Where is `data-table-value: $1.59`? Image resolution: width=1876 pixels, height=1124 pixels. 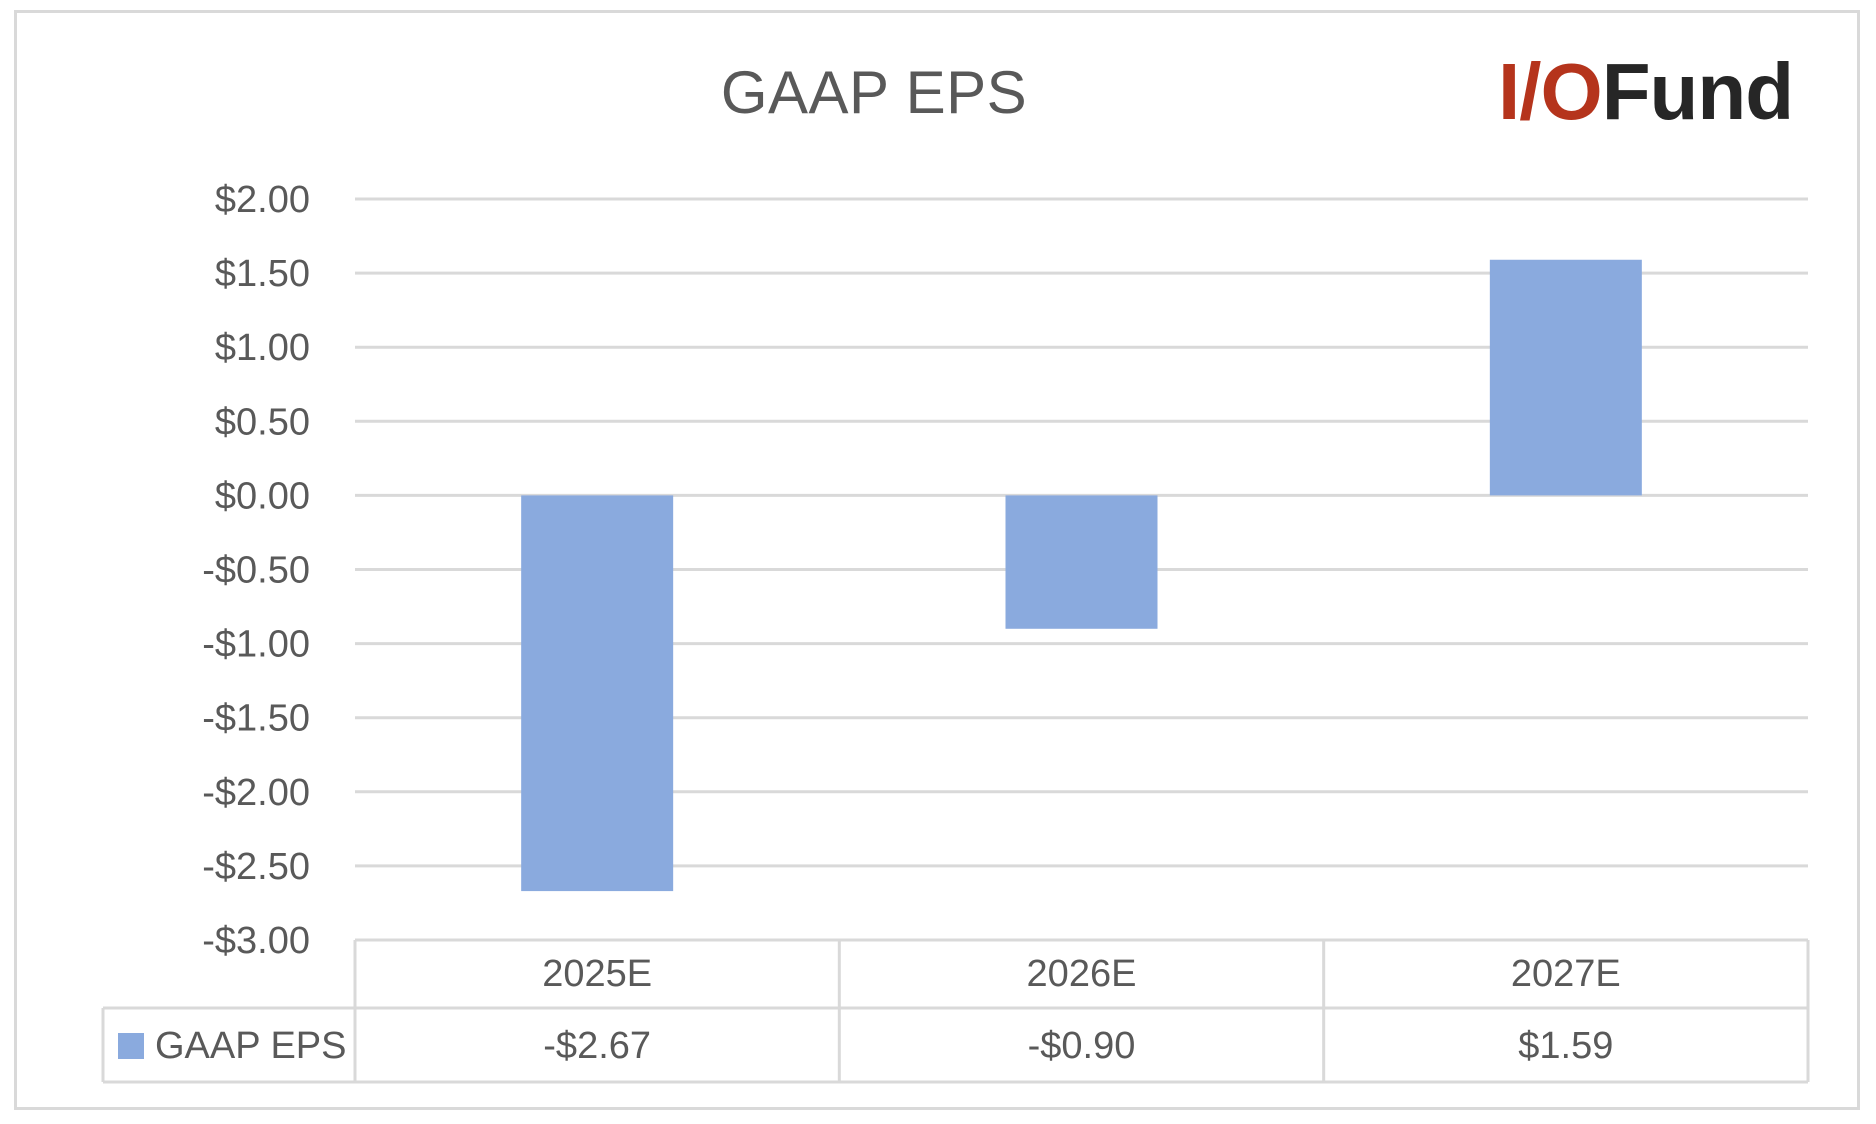 data-table-value: $1.59 is located at coordinates (1565, 1046).